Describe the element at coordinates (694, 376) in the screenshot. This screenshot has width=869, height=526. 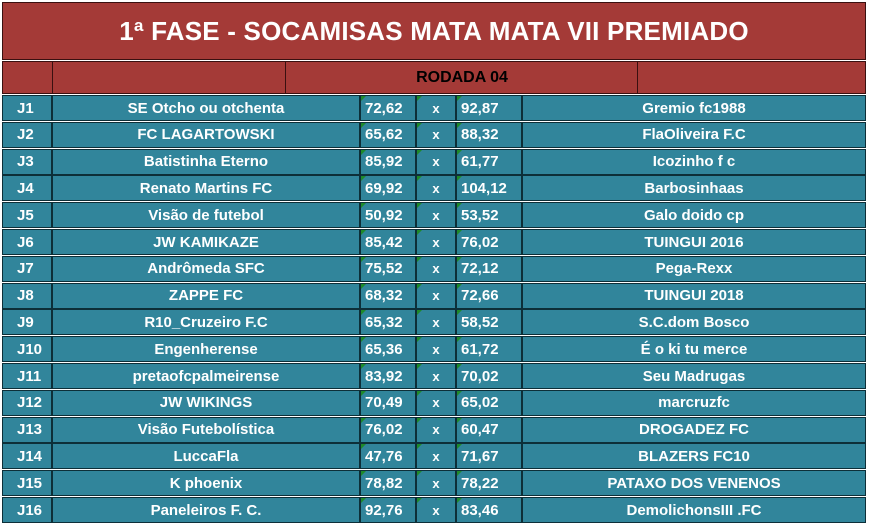
I see `away-team-cell: Seu Madrugas` at that location.